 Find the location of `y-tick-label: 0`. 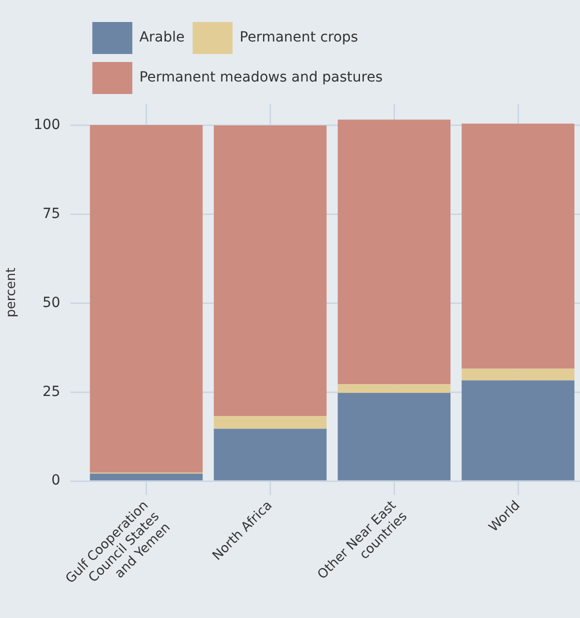

y-tick-label: 0 is located at coordinates (55, 480).